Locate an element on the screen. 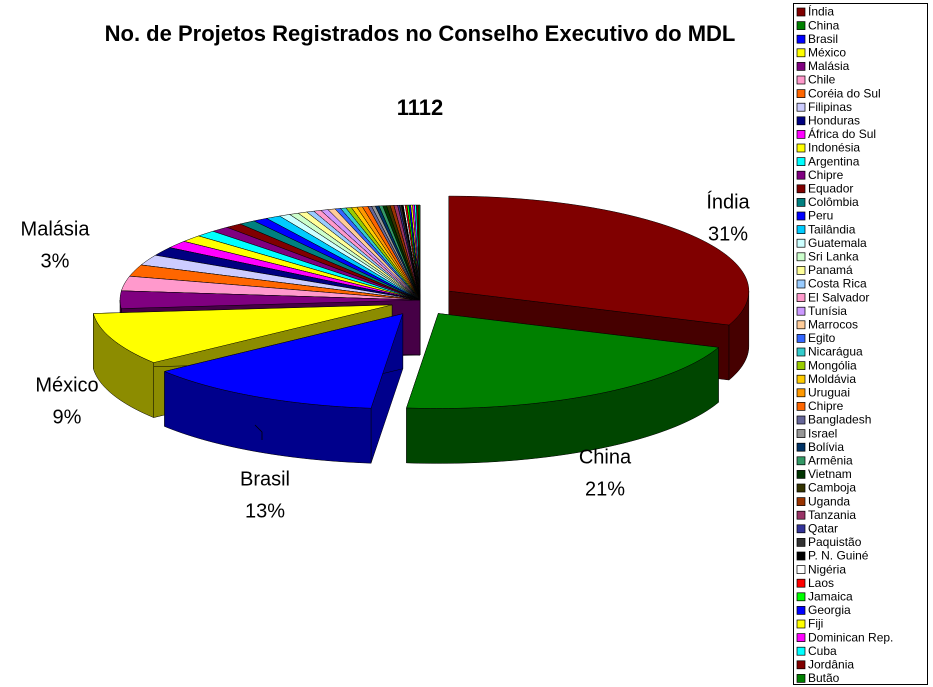  legend-label: Colômbia is located at coordinates (833, 202).